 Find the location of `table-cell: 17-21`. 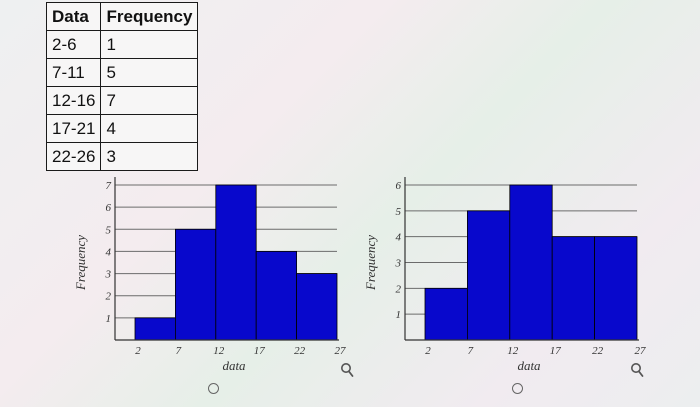

table-cell: 17-21 is located at coordinates (73, 128).